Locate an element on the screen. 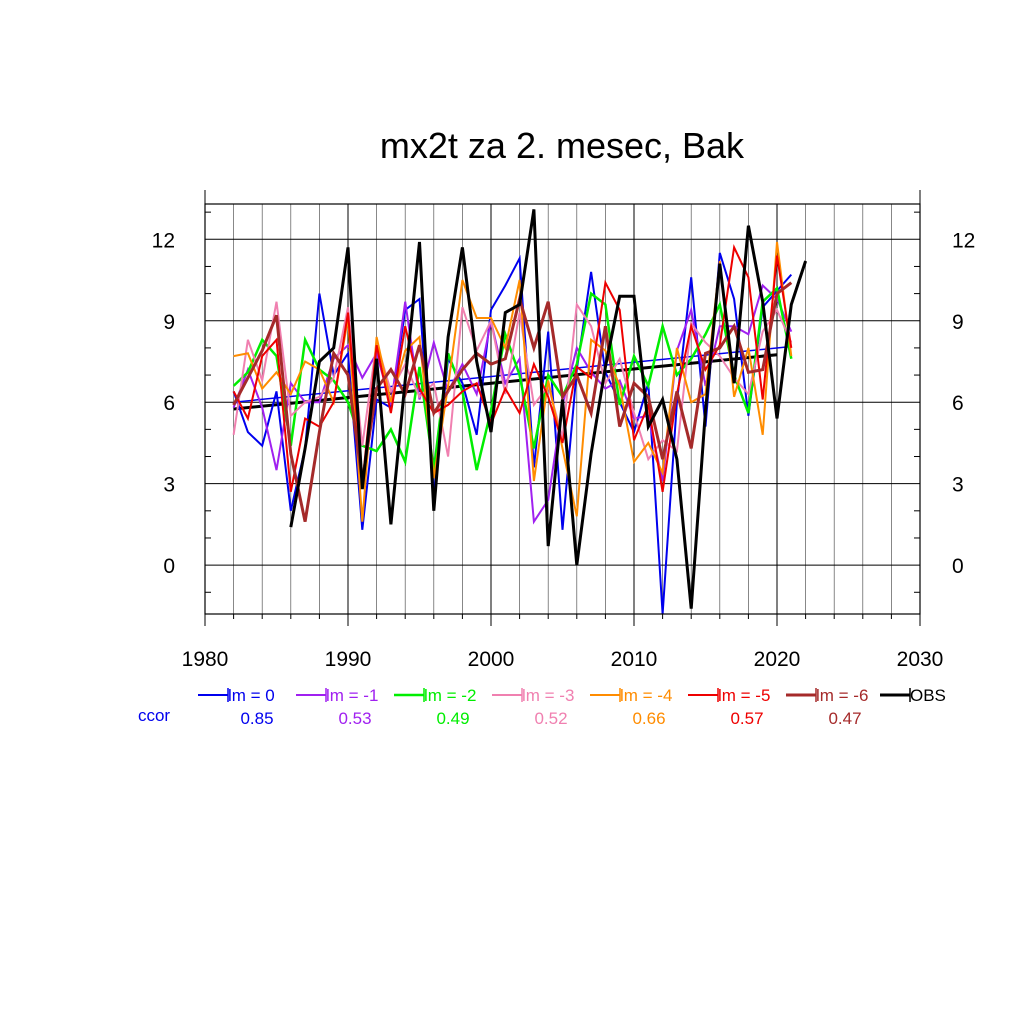 The height and width of the screenshot is (1024, 1024). ccor-value: 0.47 is located at coordinates (844, 718).